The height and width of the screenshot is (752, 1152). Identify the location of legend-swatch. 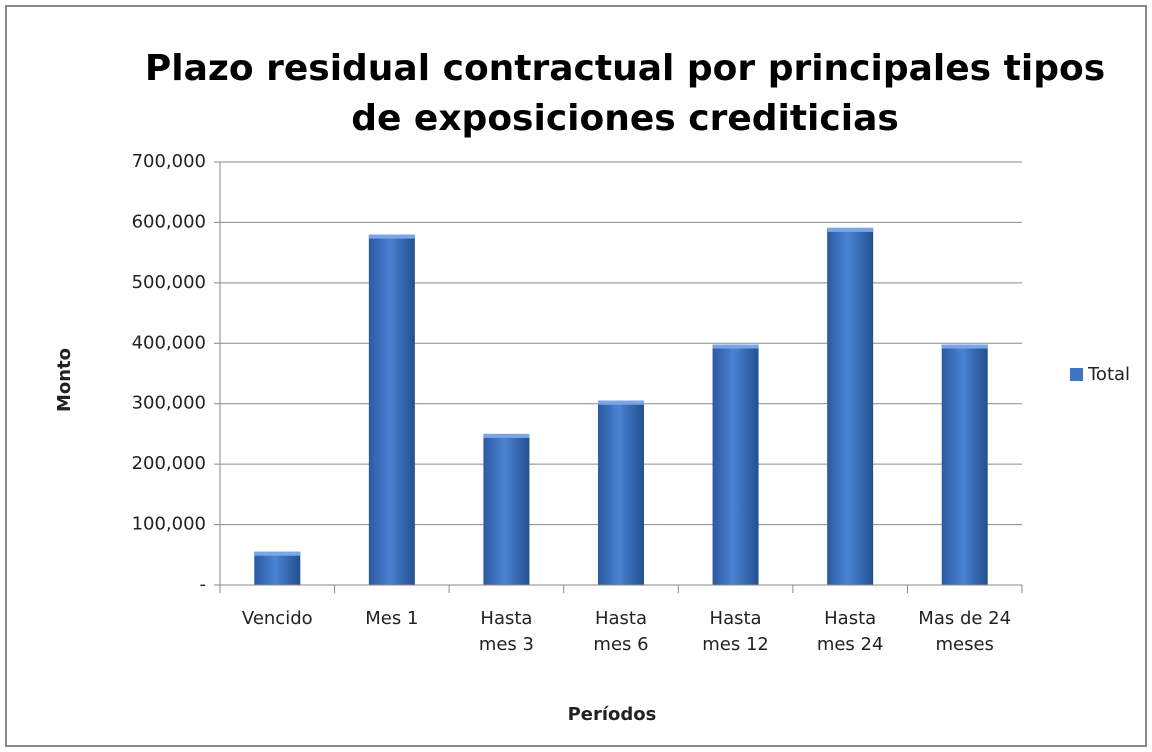
(1076, 374).